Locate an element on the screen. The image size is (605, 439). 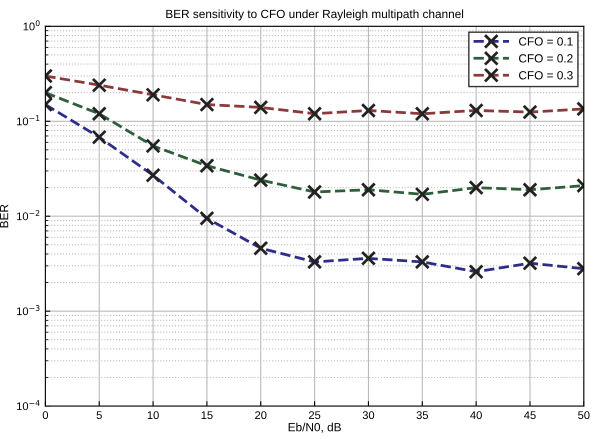
x-tick-label: 30 is located at coordinates (368, 415).